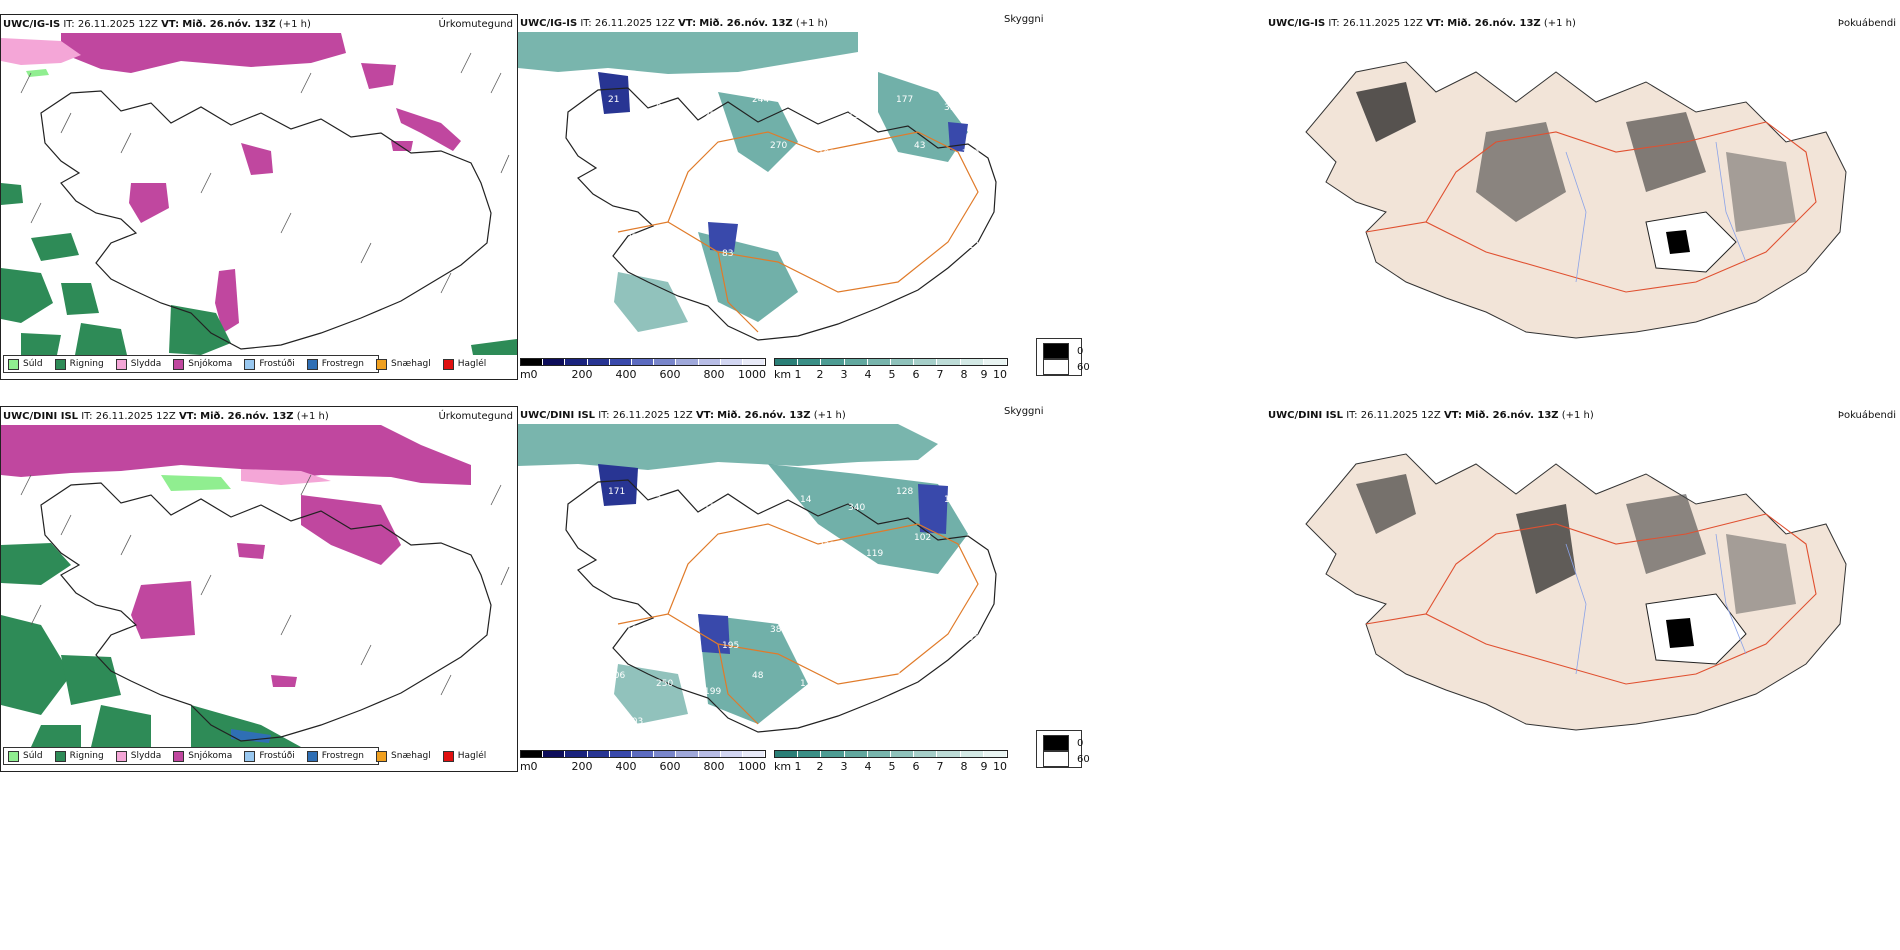  I want to click on visibility-value-label: 128, so click(712, 208).